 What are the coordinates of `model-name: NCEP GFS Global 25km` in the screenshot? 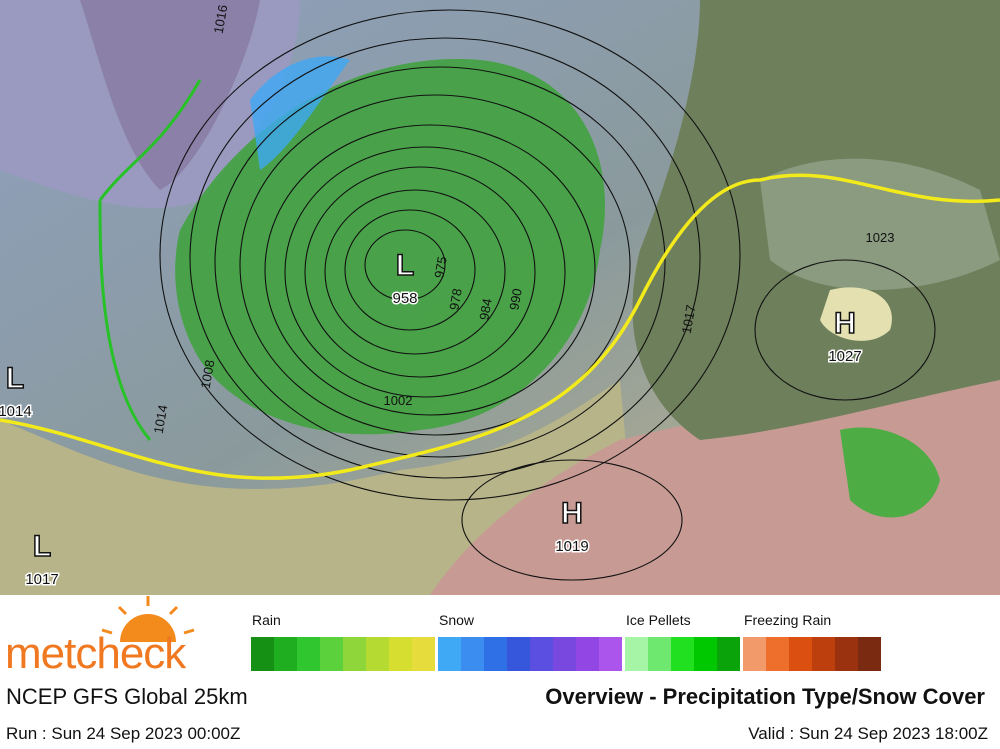 It's located at (127, 696).